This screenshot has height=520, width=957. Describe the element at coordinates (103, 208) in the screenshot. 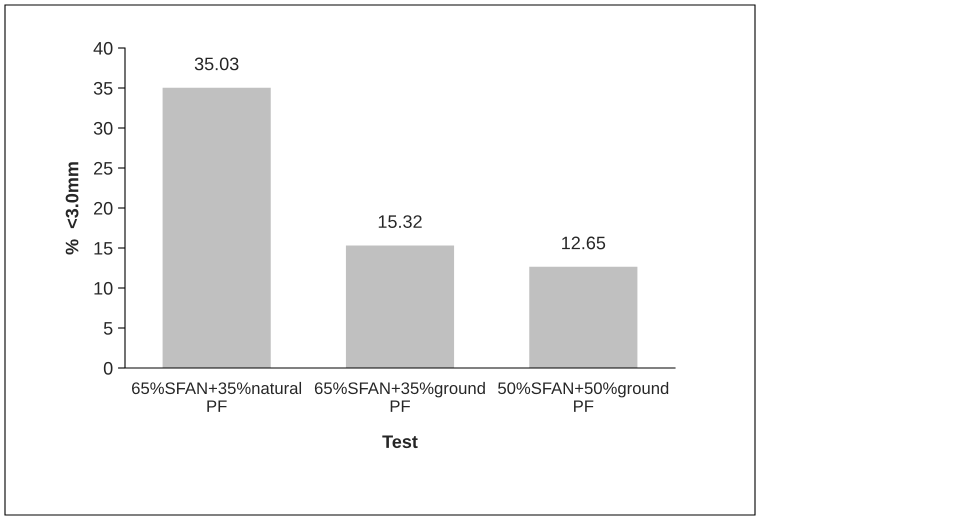

I see `y-tick-label: 20` at that location.